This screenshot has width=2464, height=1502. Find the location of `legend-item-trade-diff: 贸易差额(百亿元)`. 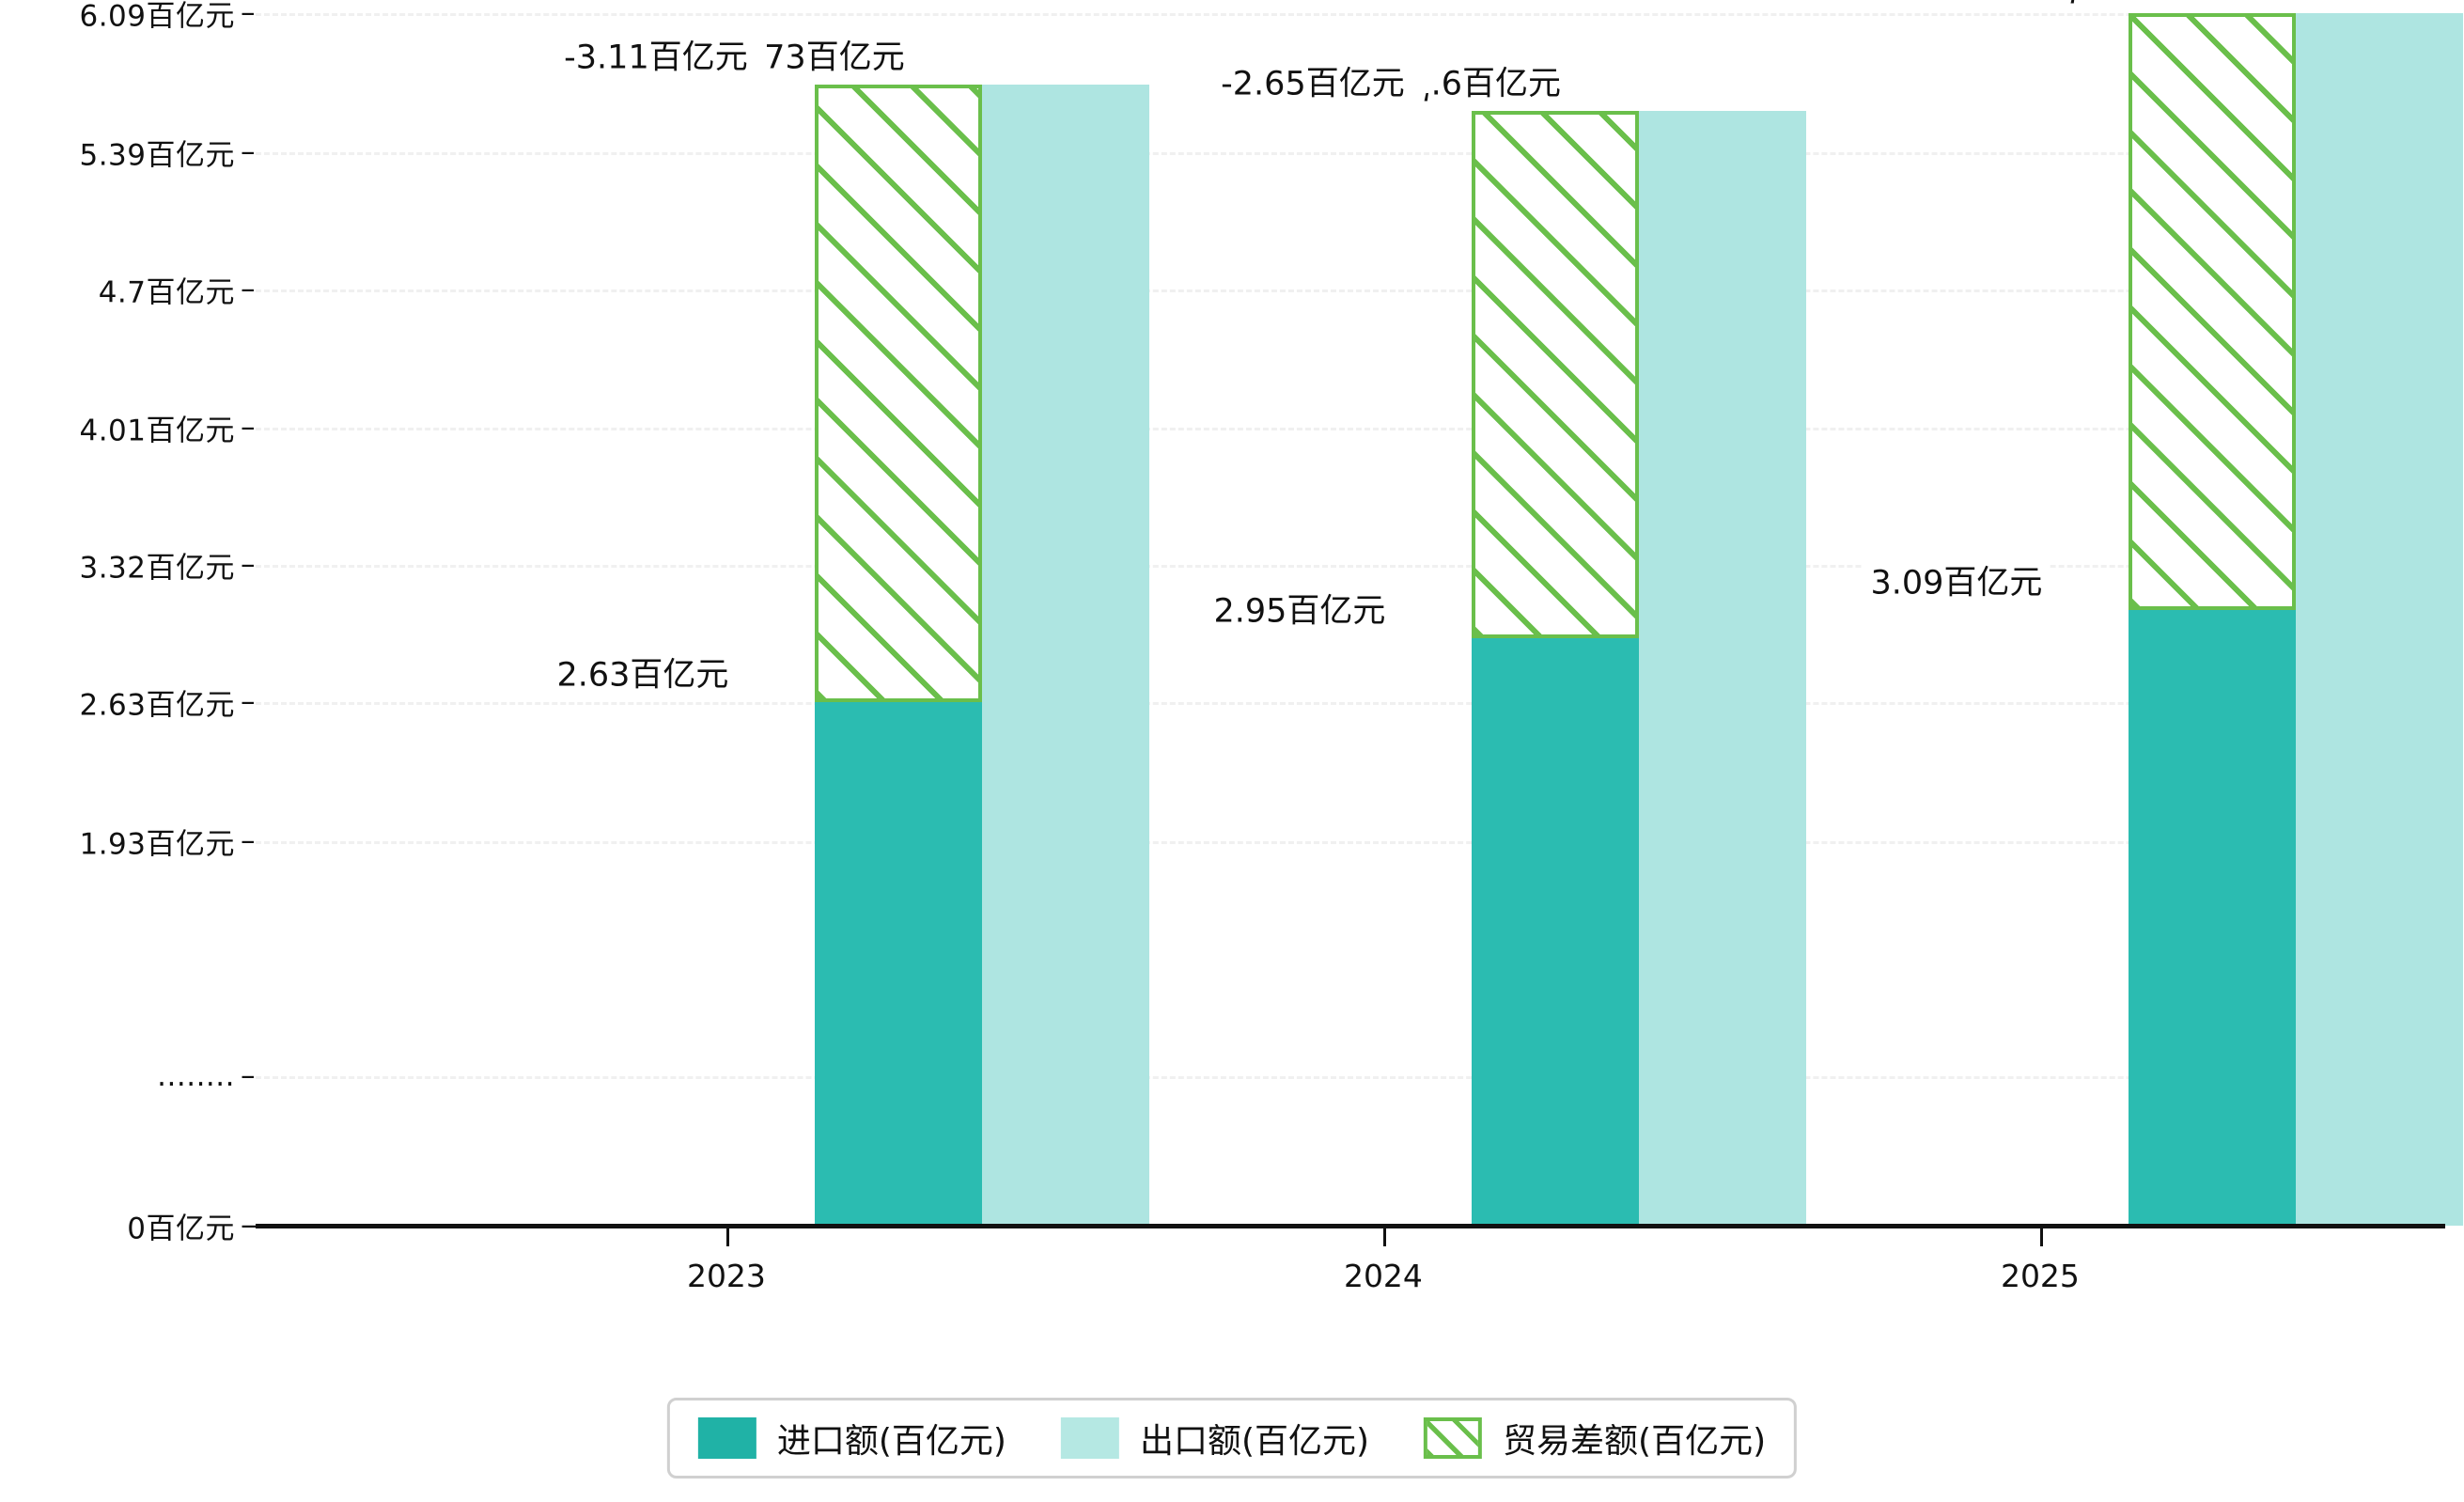

legend-item-trade-diff: 贸易差额(百亿元) is located at coordinates (1595, 1438).